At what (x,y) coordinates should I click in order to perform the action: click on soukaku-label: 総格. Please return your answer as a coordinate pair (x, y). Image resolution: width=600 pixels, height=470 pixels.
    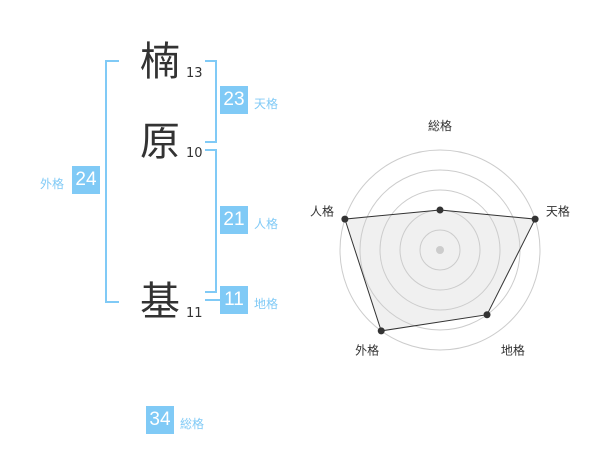
    Looking at the image, I should click on (192, 424).